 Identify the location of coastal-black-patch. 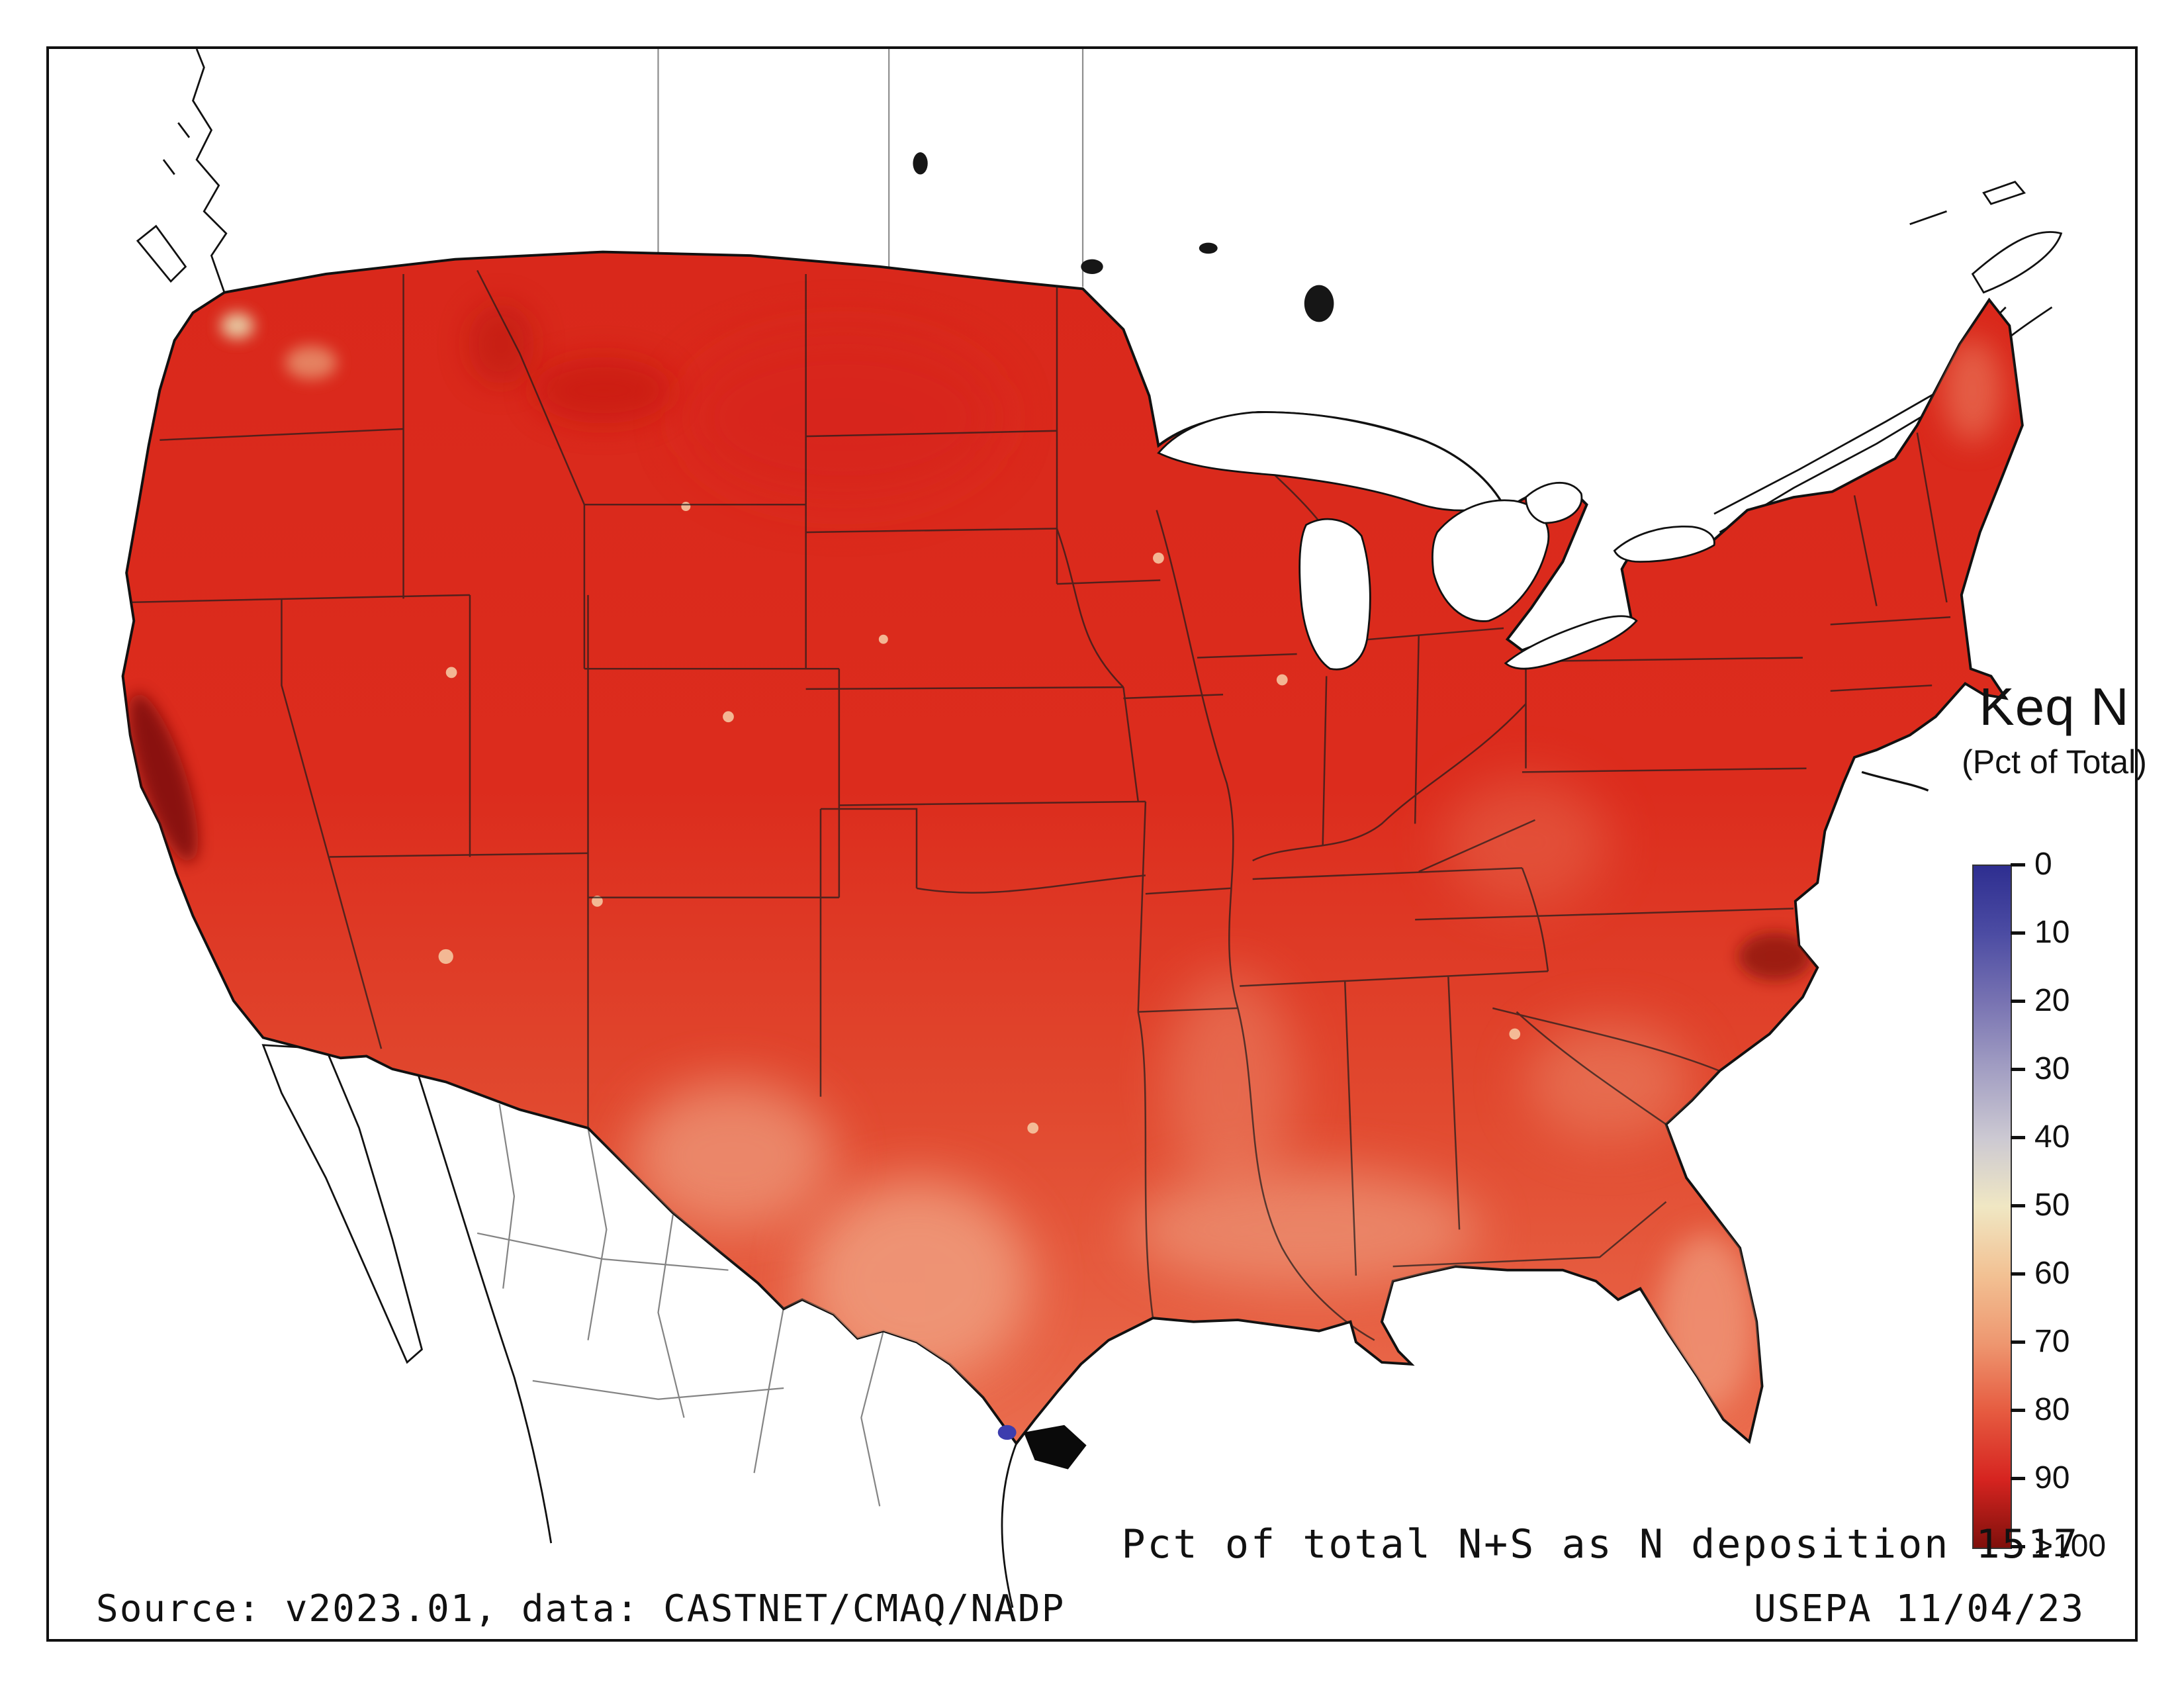
(1055, 1447).